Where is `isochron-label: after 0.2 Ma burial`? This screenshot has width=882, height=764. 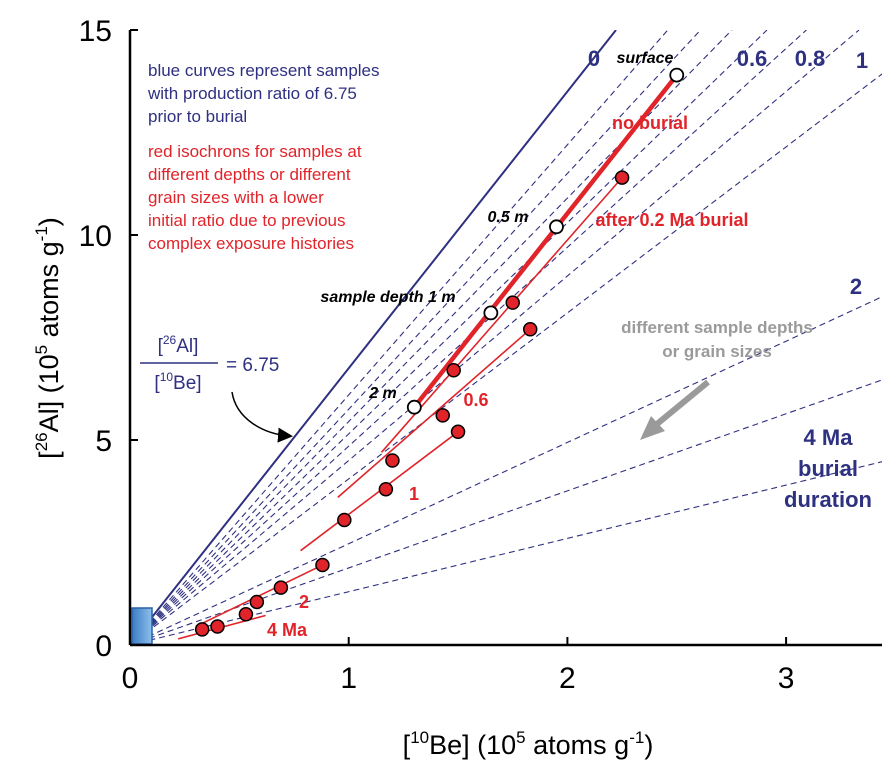 isochron-label: after 0.2 Ma burial is located at coordinates (671, 220).